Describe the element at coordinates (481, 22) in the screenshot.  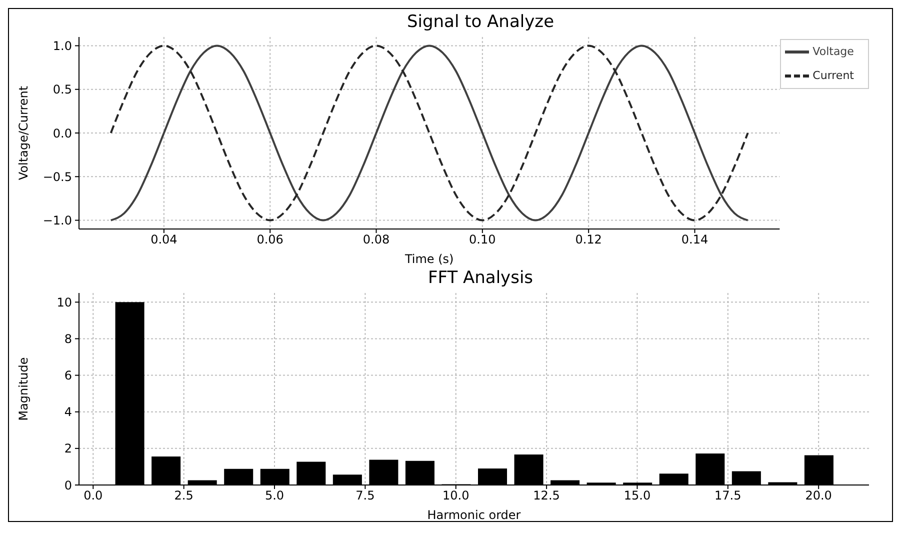
I see `chart-title: Signal to Analyze` at that location.